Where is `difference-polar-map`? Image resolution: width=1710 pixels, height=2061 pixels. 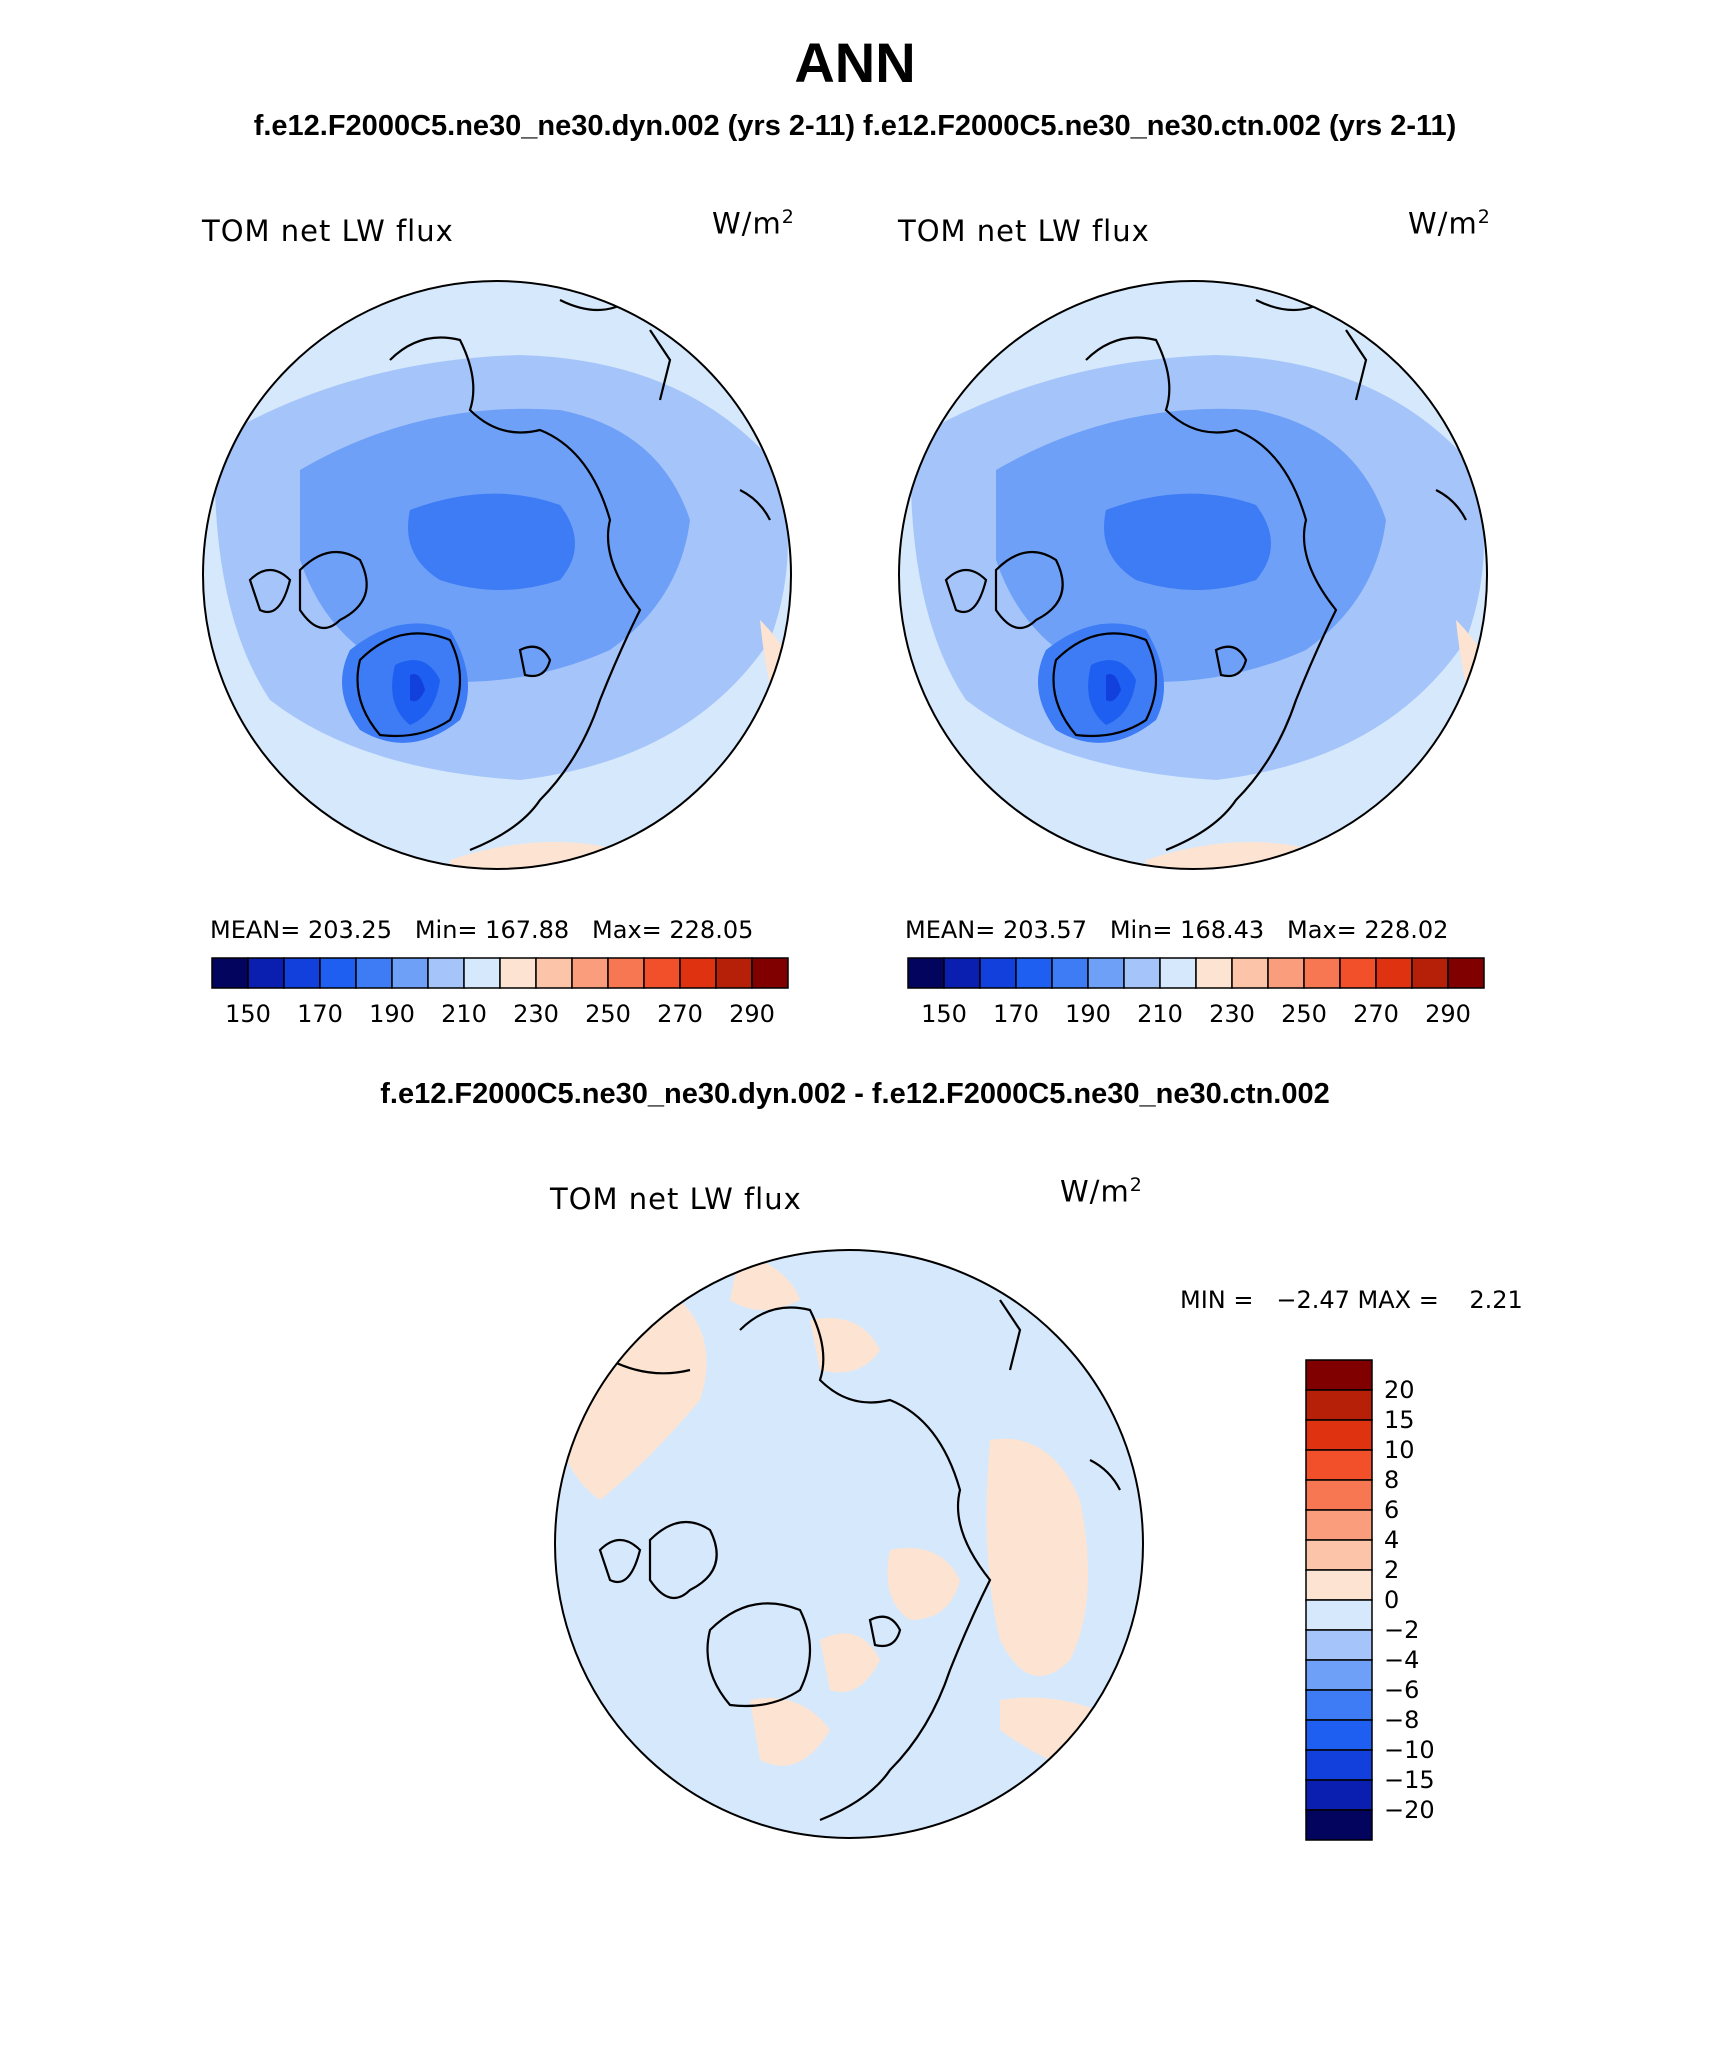 difference-polar-map is located at coordinates (849, 1544).